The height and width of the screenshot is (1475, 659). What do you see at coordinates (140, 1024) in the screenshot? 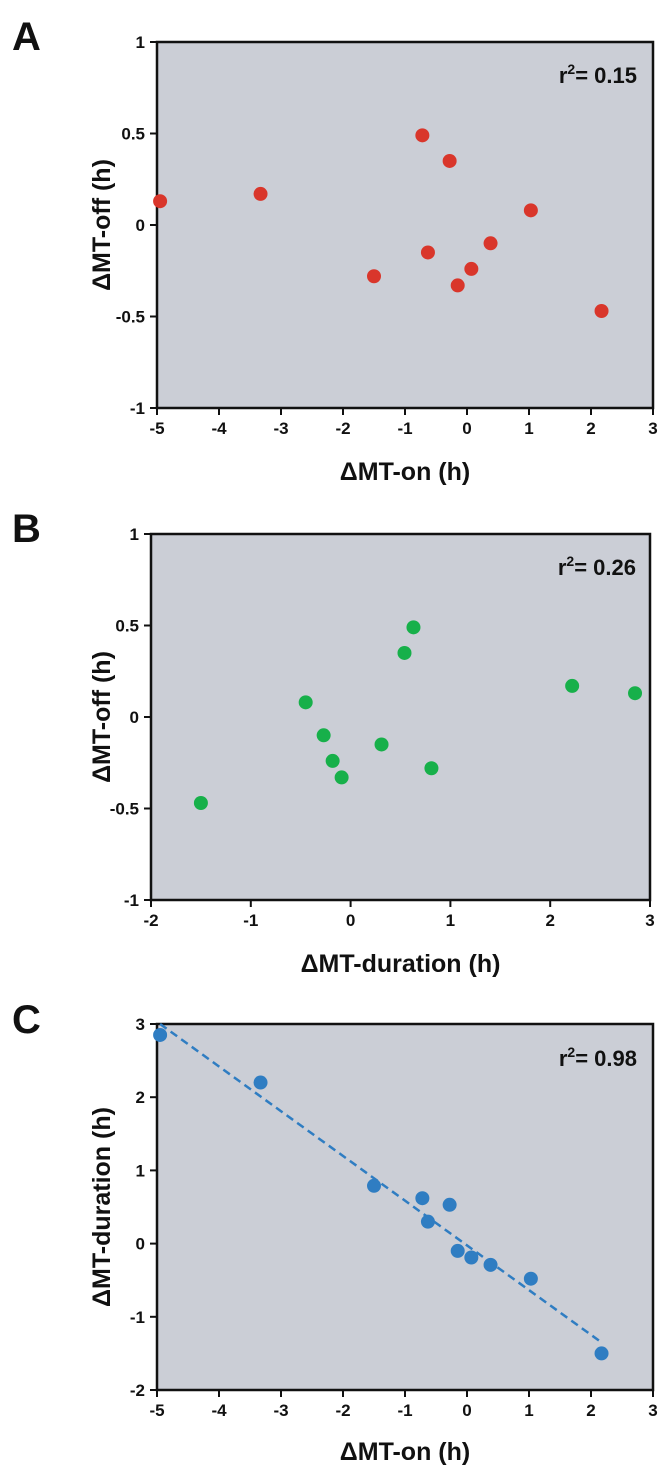
I see `y-tick-label: 3` at bounding box center [140, 1024].